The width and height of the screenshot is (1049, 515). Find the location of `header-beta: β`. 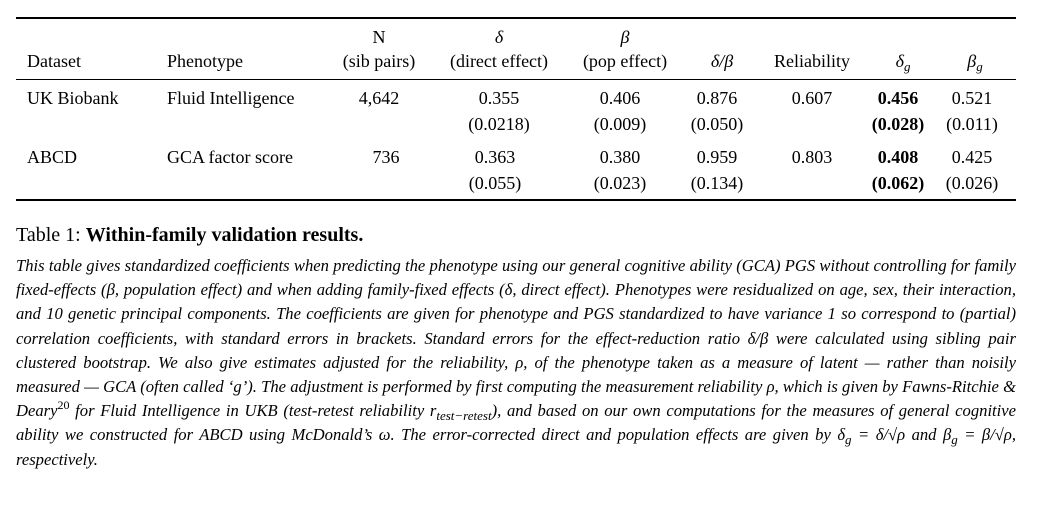

header-beta: β is located at coordinates (625, 37).